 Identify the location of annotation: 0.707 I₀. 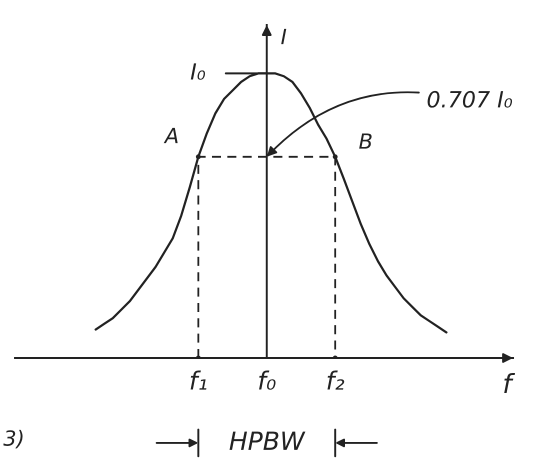
(470, 99).